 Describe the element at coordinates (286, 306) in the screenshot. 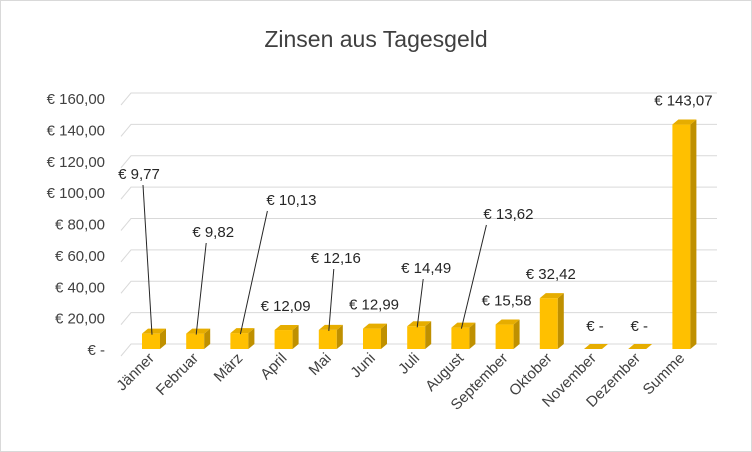

I see `data-label: € 12,09` at that location.